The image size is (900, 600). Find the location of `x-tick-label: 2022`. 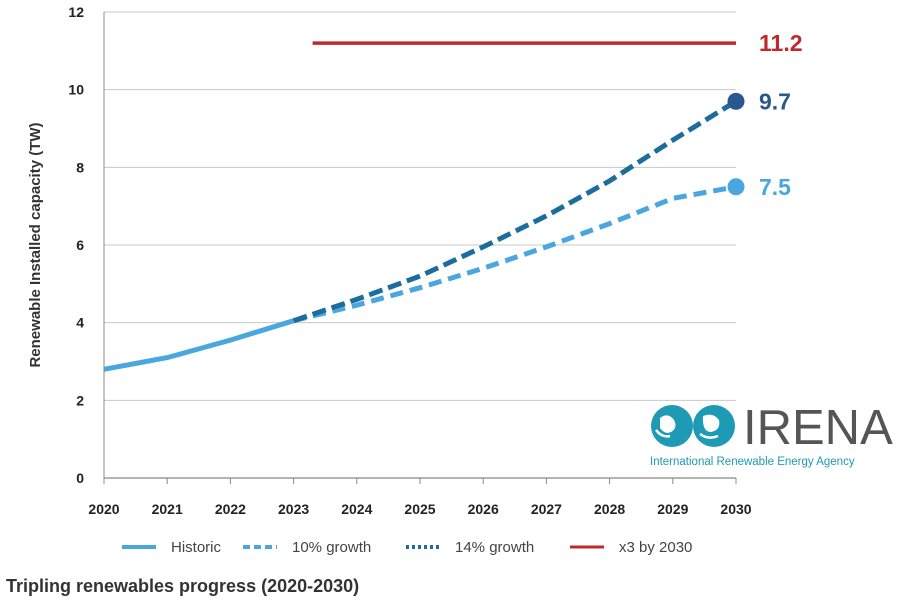

x-tick-label: 2022 is located at coordinates (230, 509).